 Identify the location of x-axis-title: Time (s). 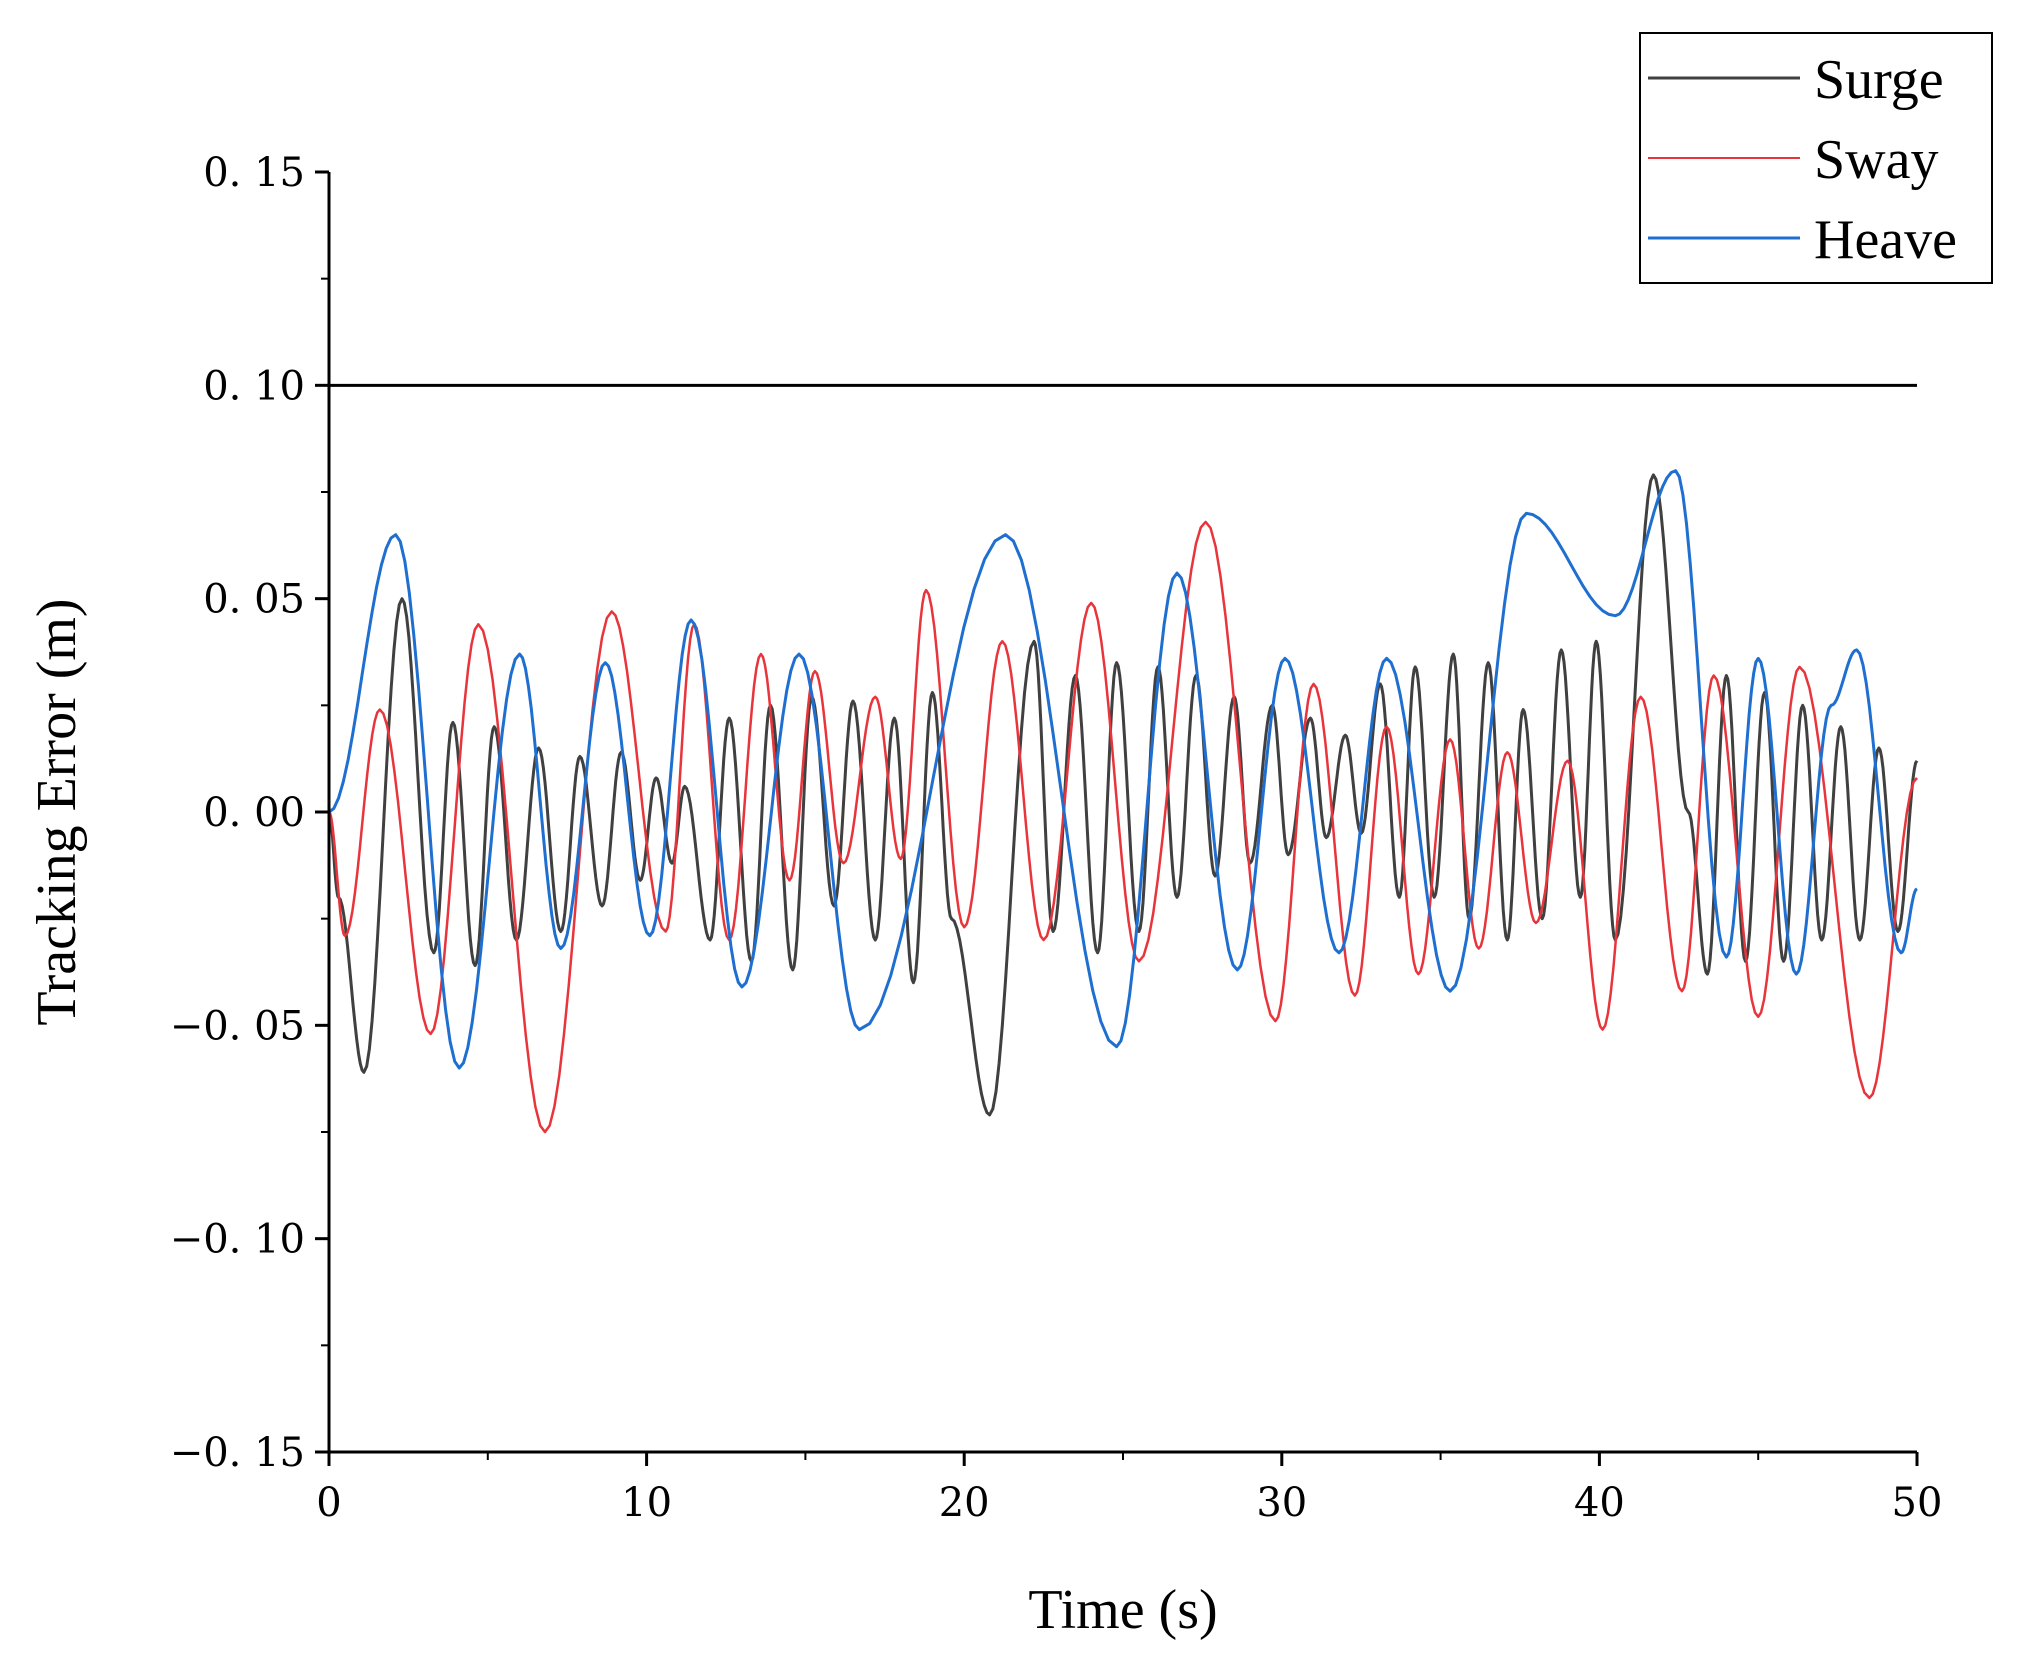
(1122, 1610).